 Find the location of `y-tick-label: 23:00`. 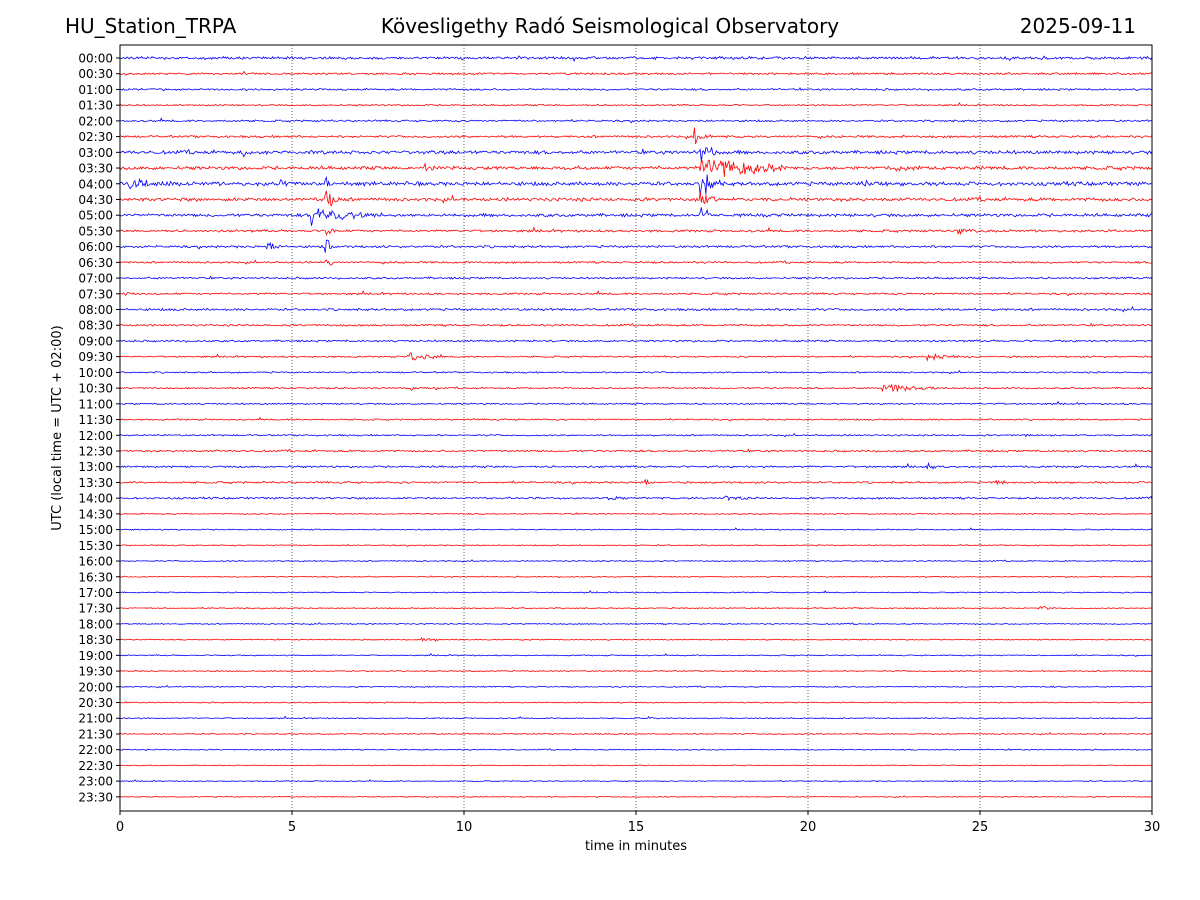

y-tick-label: 23:00 is located at coordinates (95, 782).